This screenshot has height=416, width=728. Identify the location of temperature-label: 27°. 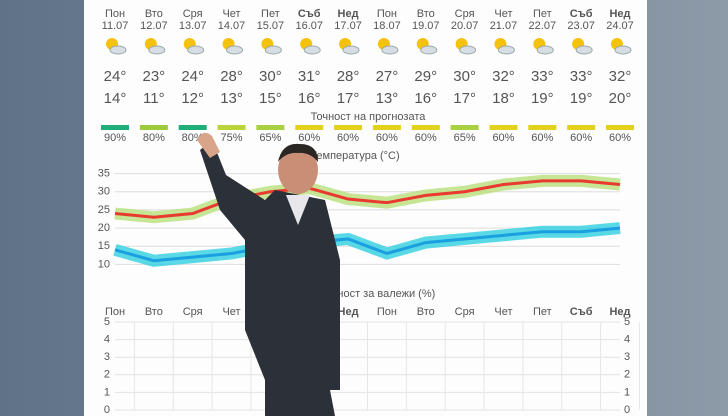
(387, 76).